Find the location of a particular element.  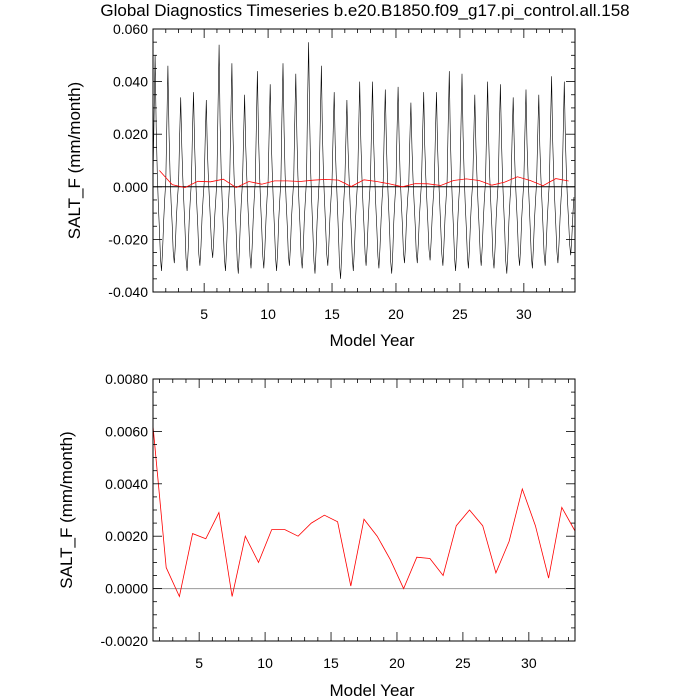

y-tick-label: 0.0020 is located at coordinates (126, 536).